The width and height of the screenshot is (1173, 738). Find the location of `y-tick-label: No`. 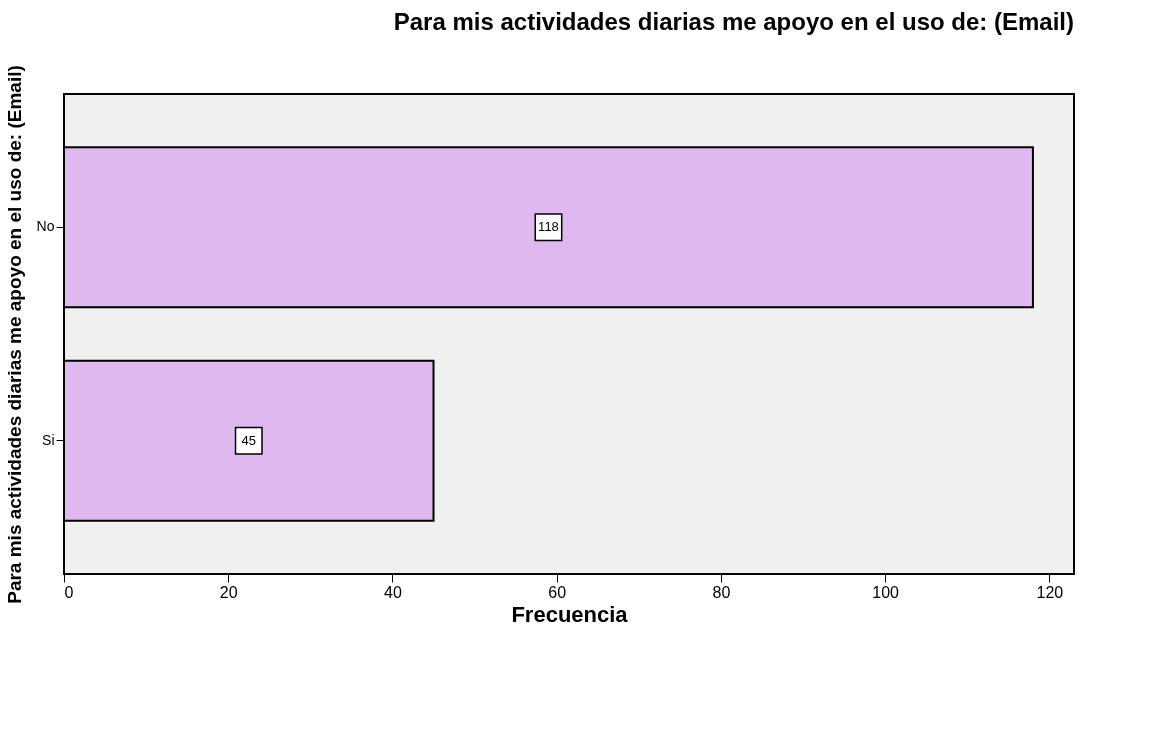

y-tick-label: No is located at coordinates (45, 226).